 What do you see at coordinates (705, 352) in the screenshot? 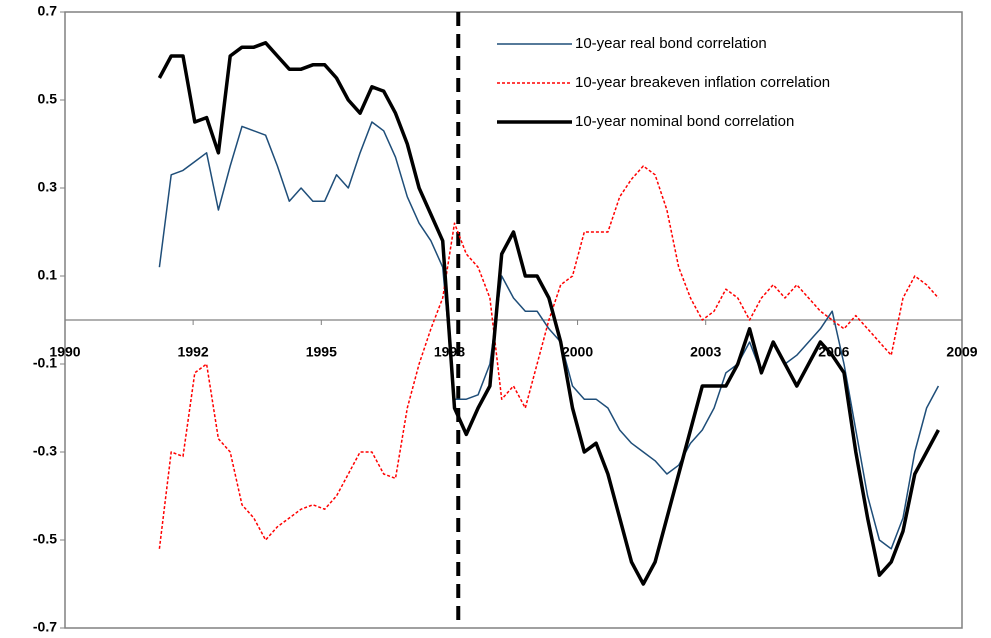
I see `x-tick-label: 2003` at bounding box center [705, 352].